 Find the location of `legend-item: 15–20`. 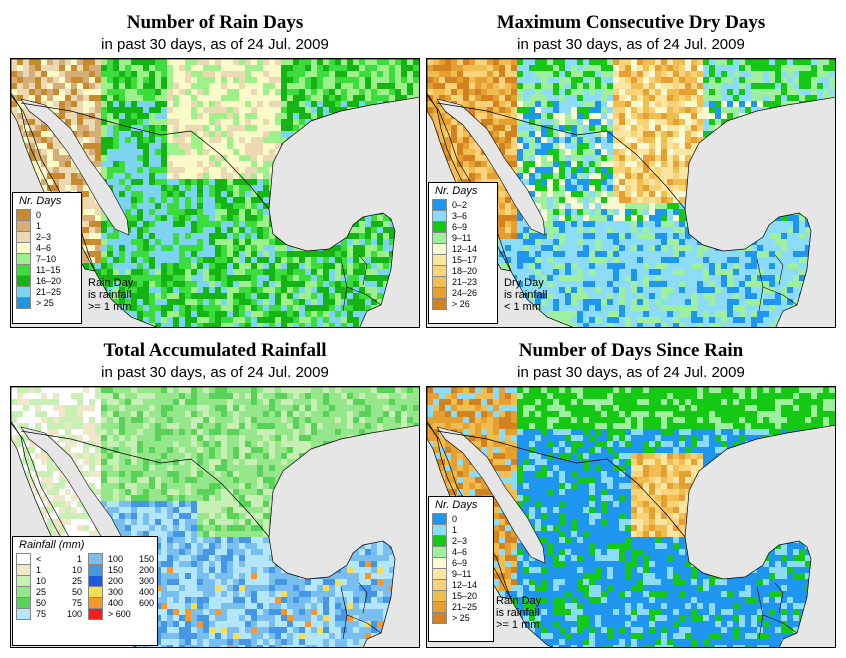

legend-item: 15–20 is located at coordinates (462, 595).